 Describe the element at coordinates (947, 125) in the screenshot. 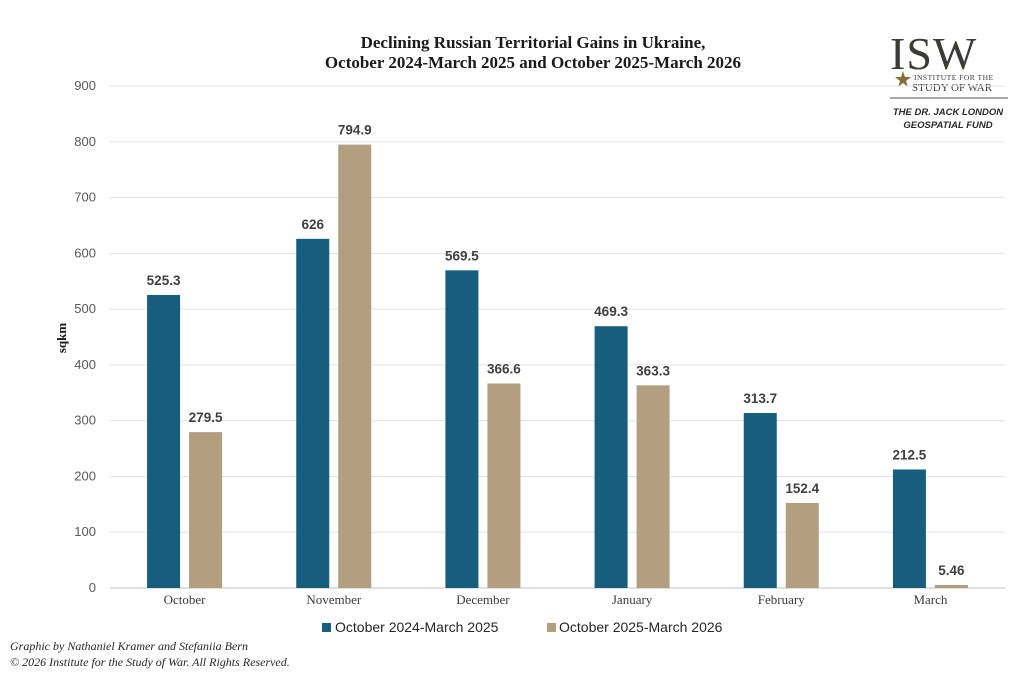

I see `fund-line-2: GEOSPATIAL FUND` at that location.